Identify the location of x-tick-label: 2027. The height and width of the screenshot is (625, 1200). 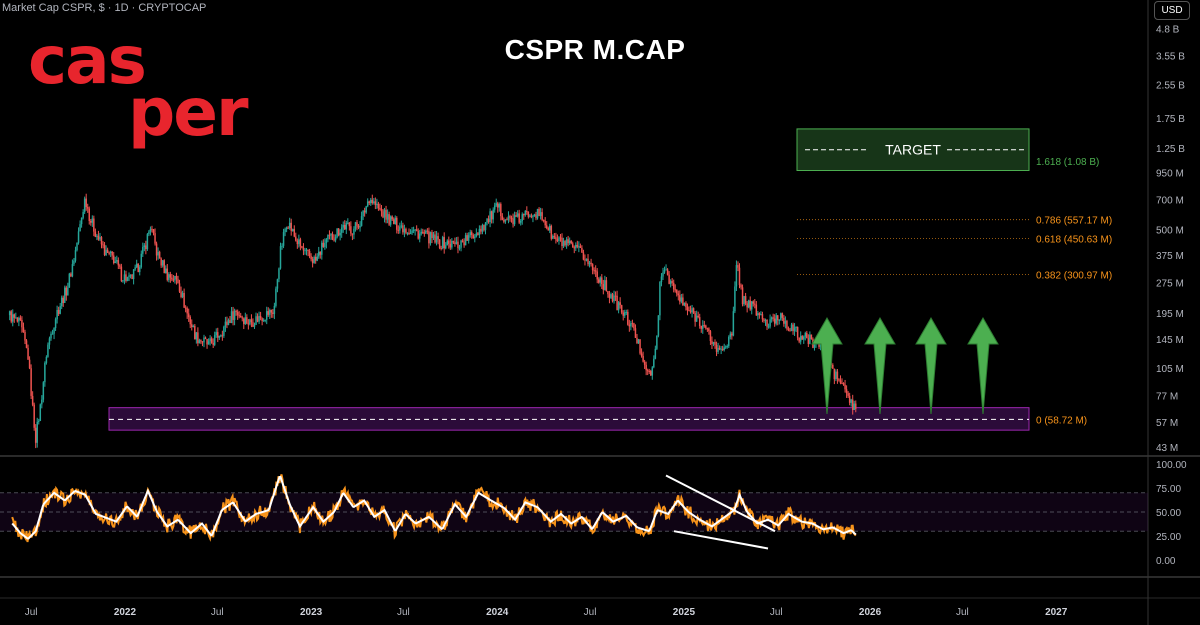
(1056, 612).